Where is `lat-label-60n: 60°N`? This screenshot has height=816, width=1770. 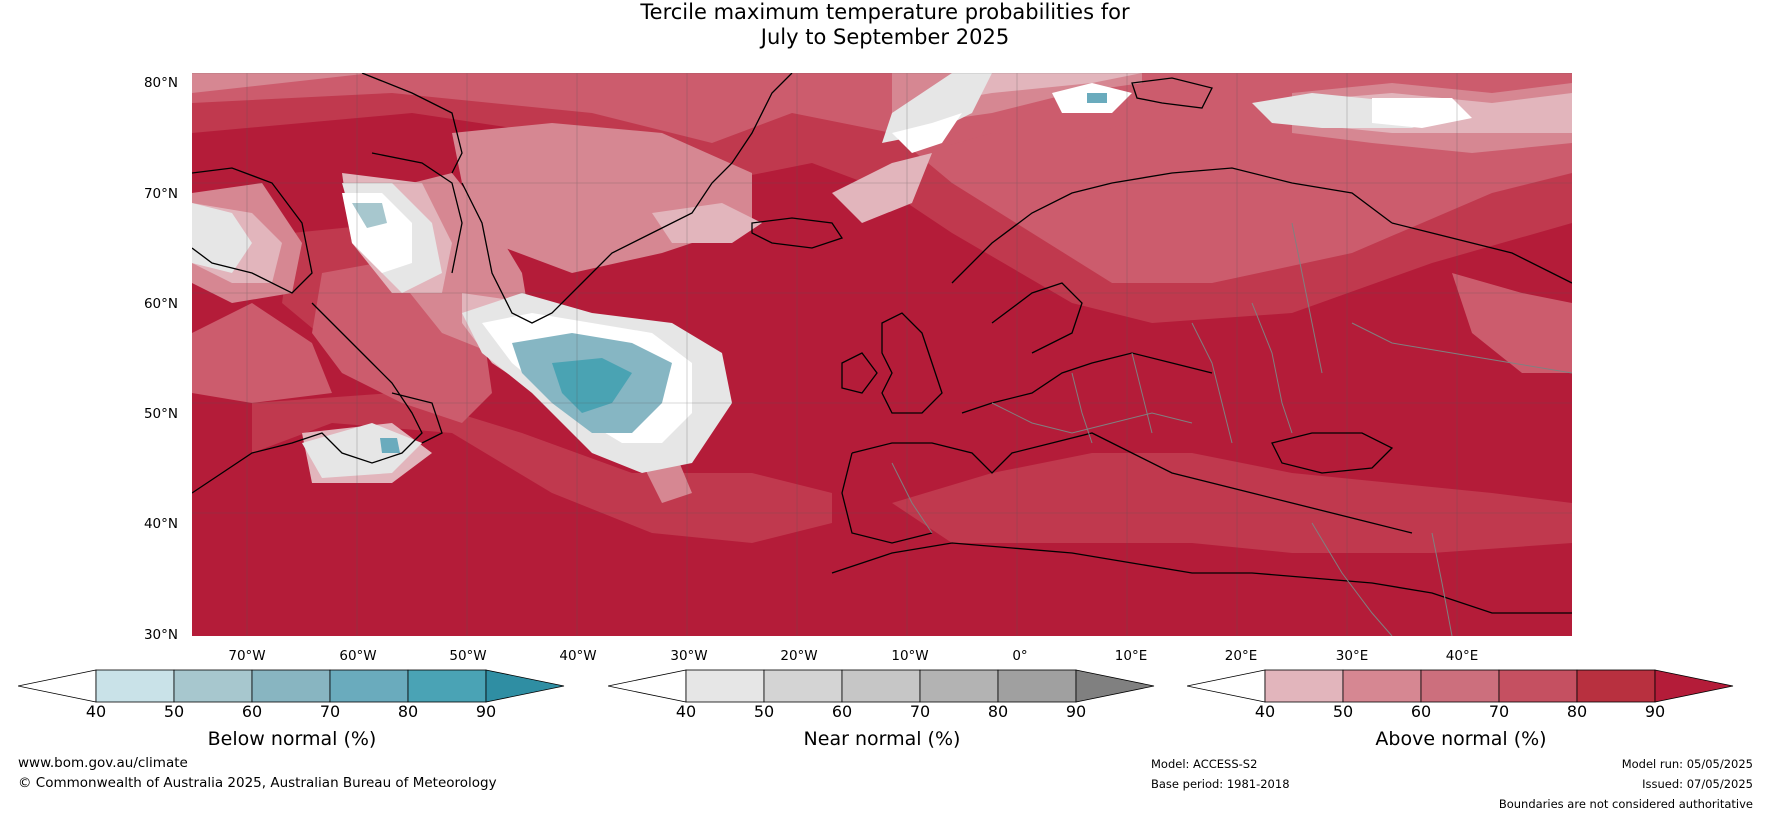 lat-label-60n: 60°N is located at coordinates (160, 304).